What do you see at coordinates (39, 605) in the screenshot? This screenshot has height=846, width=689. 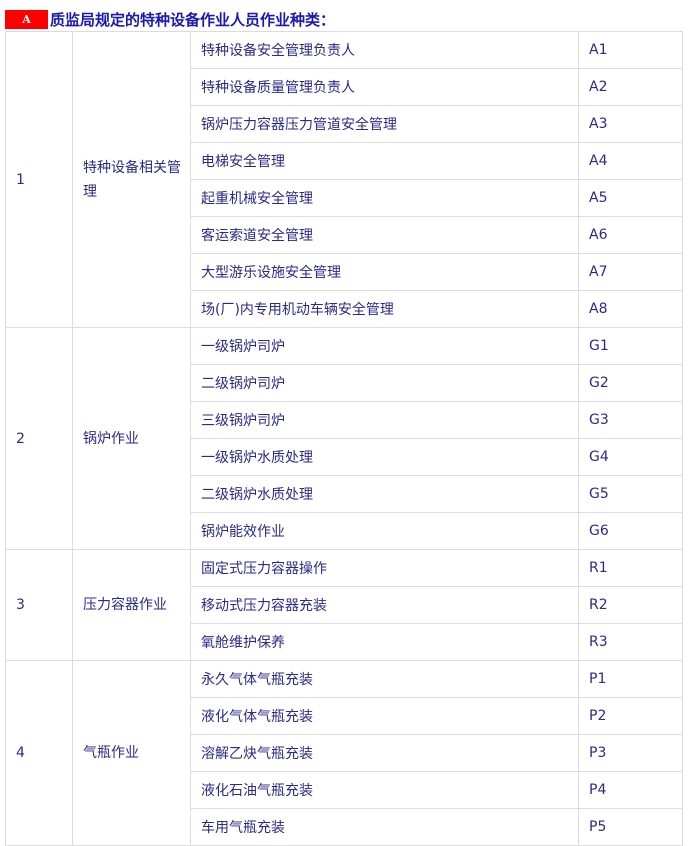 I see `group-number: 3` at bounding box center [39, 605].